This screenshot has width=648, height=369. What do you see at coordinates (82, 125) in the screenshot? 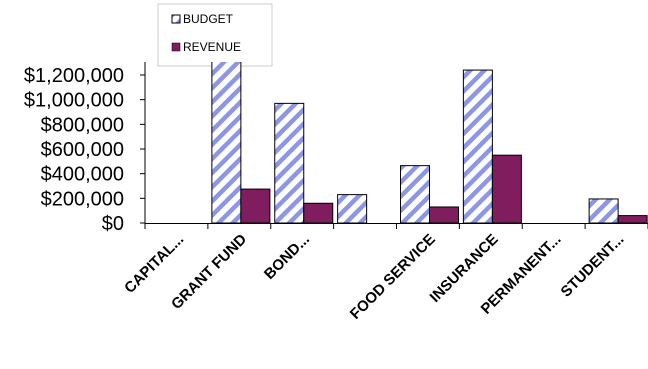
I see `y-tick-label: $800,000` at bounding box center [82, 125].